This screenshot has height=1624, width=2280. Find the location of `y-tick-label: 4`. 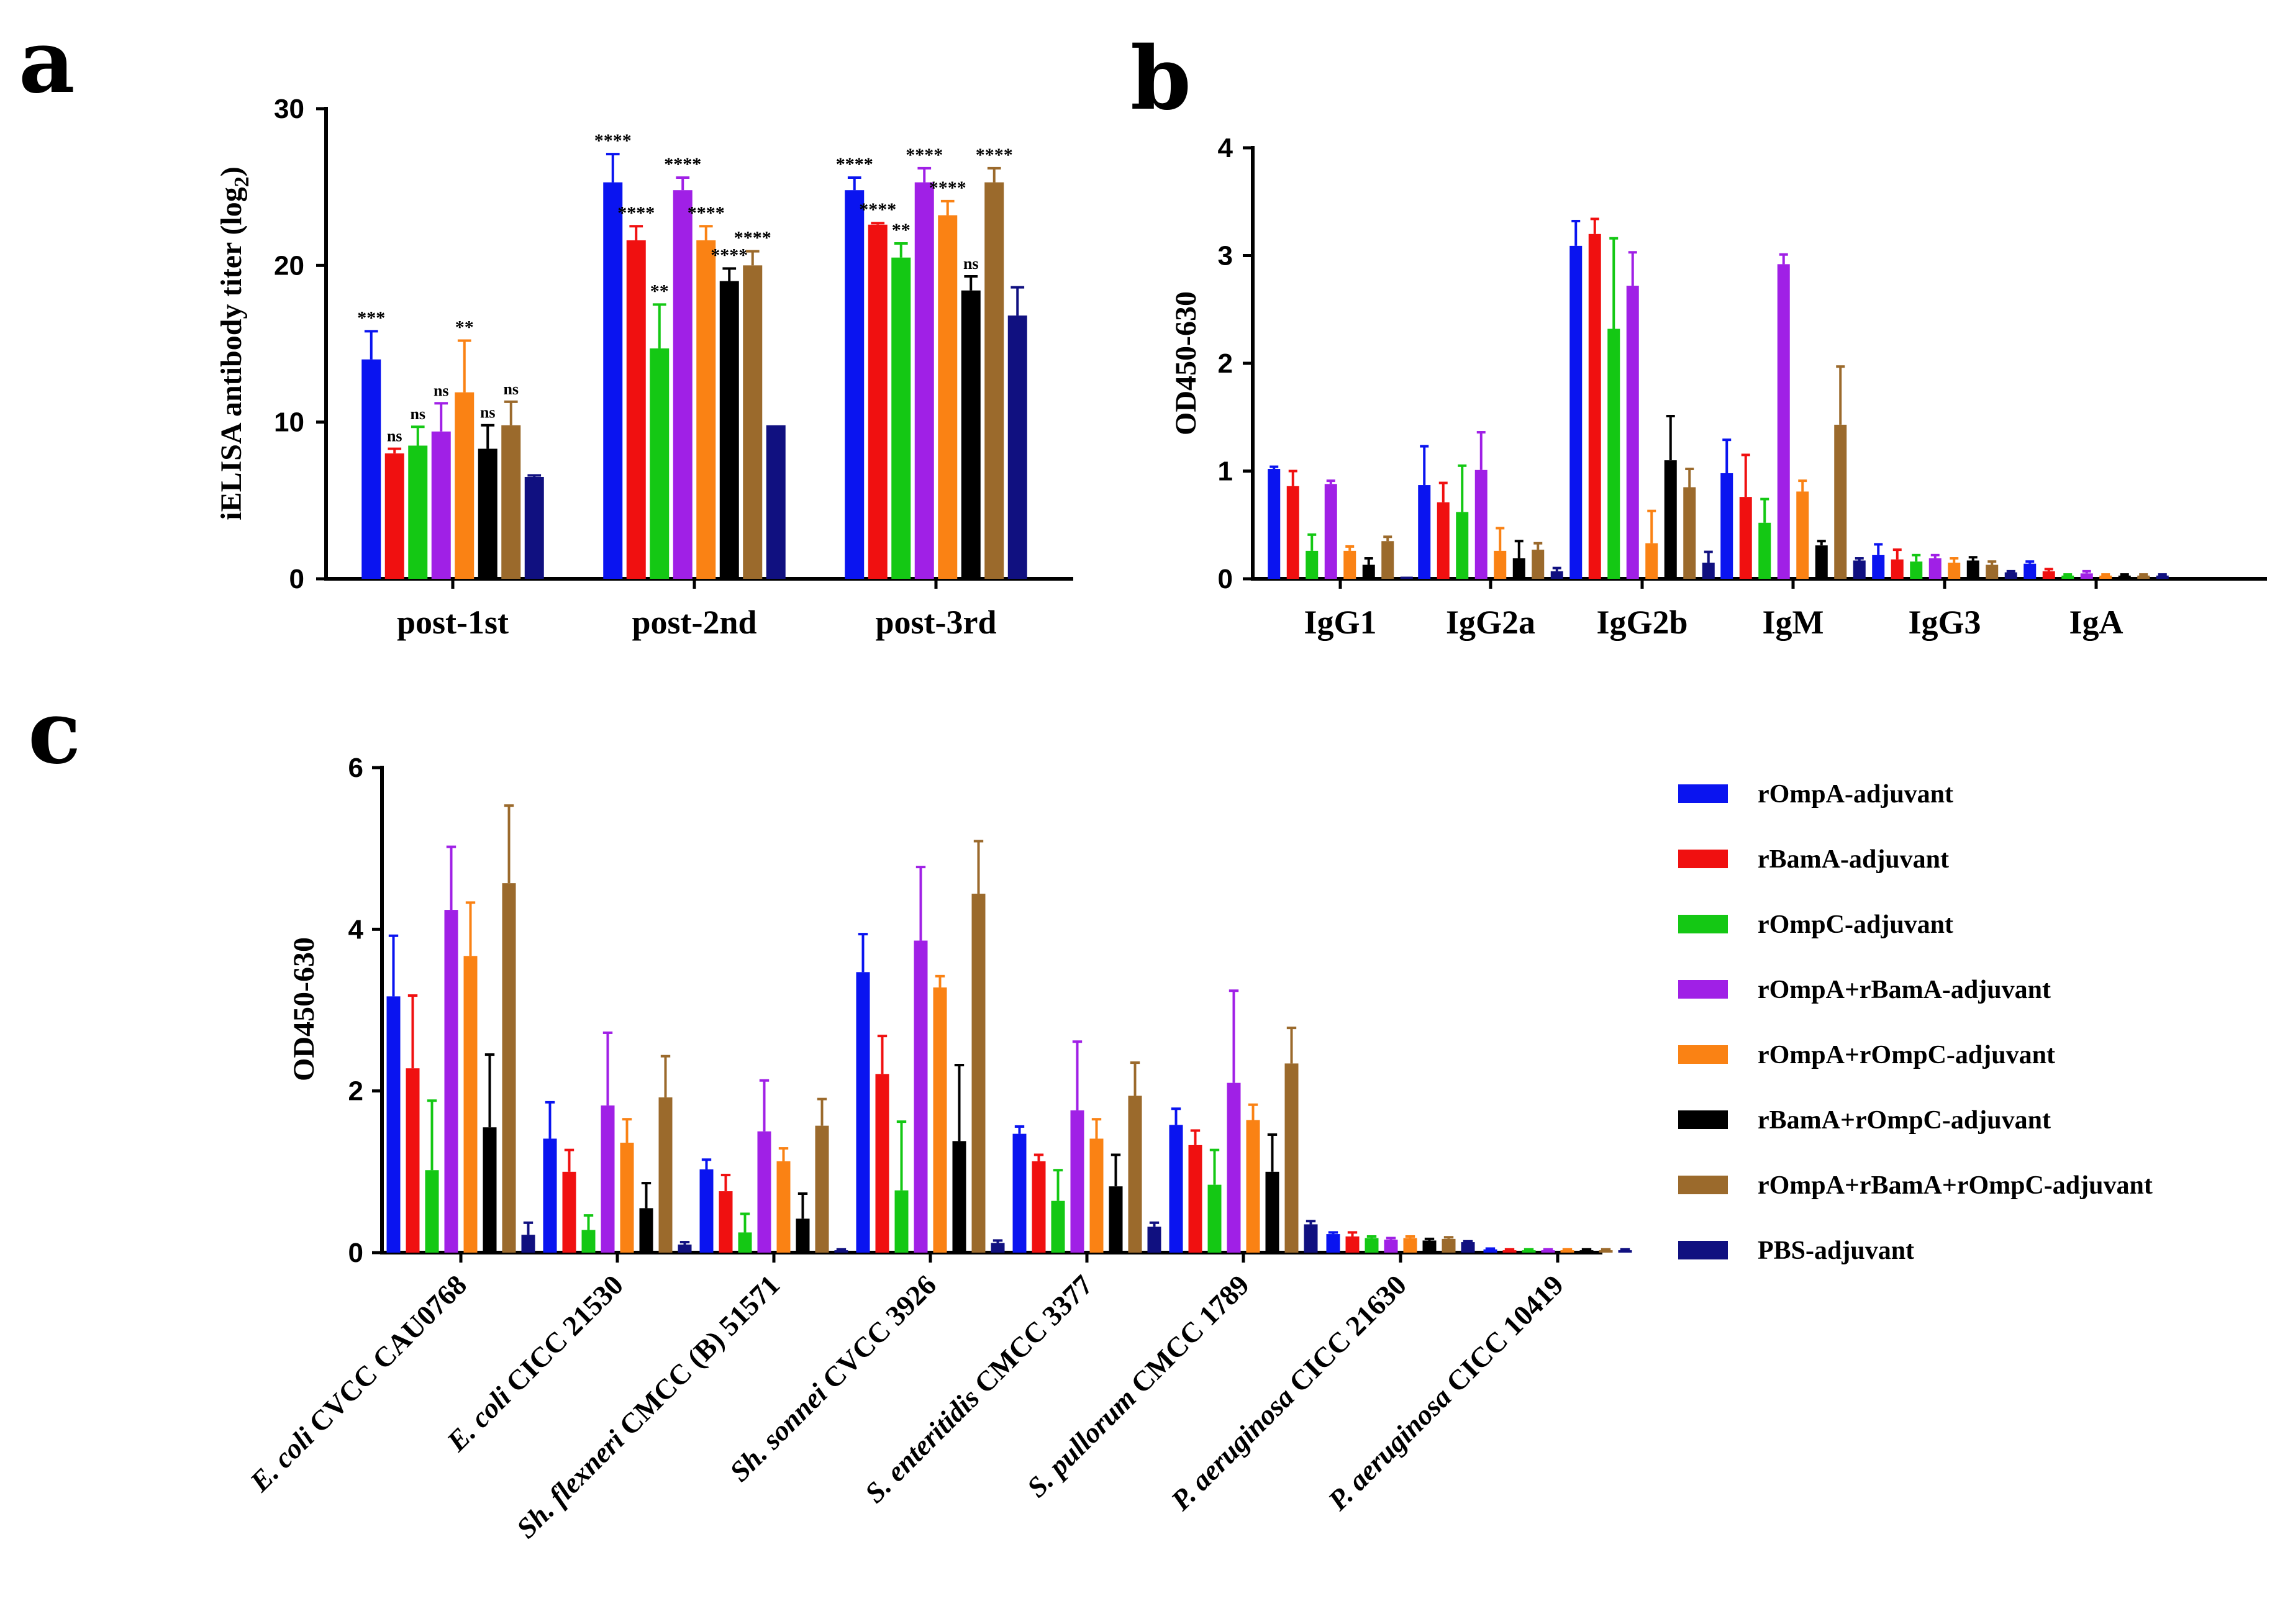

y-tick-label: 4 is located at coordinates (356, 929).